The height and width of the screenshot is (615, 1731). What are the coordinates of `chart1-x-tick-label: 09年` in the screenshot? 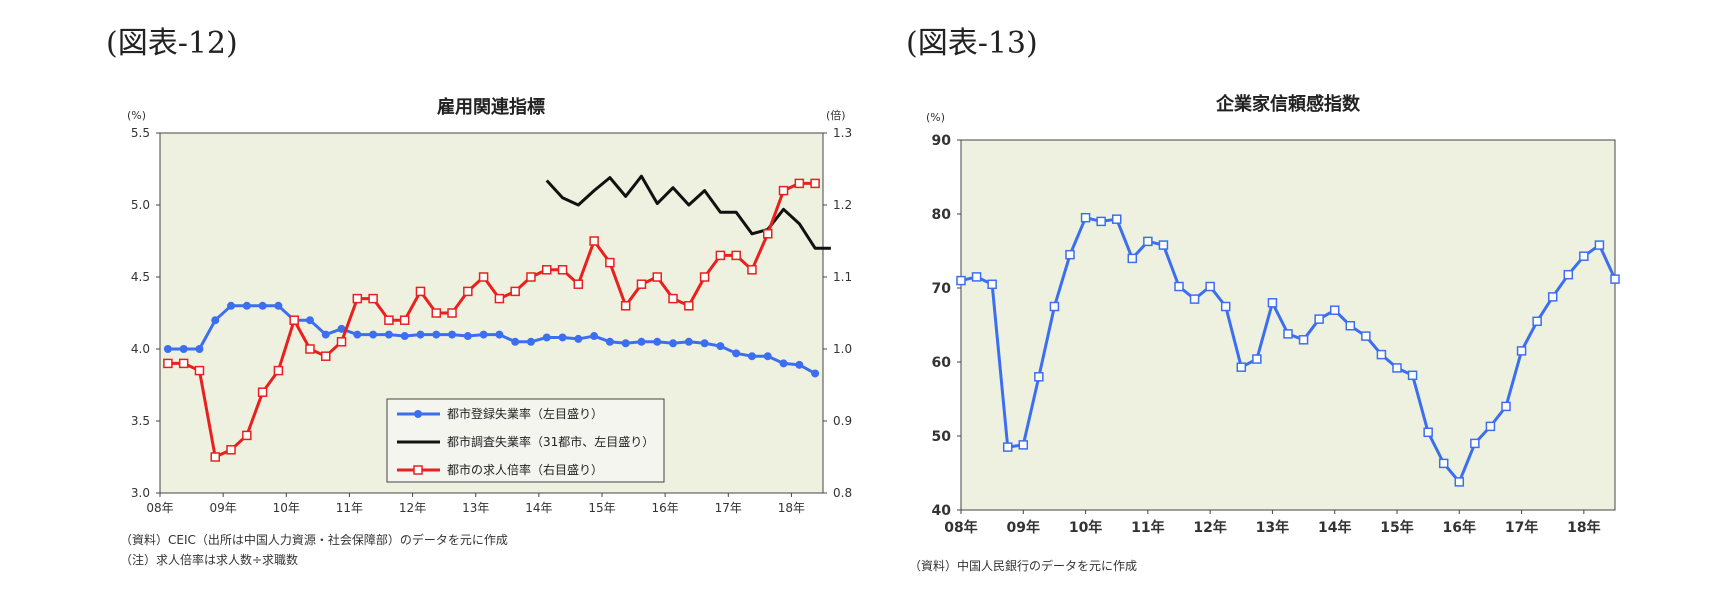 It's located at (223, 508).